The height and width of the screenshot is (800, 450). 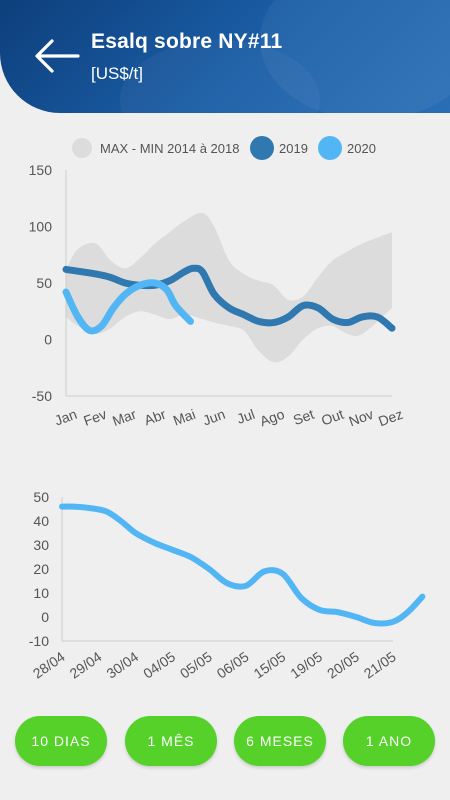 What do you see at coordinates (39, 641) in the screenshot?
I see `y-tick-label: -10` at bounding box center [39, 641].